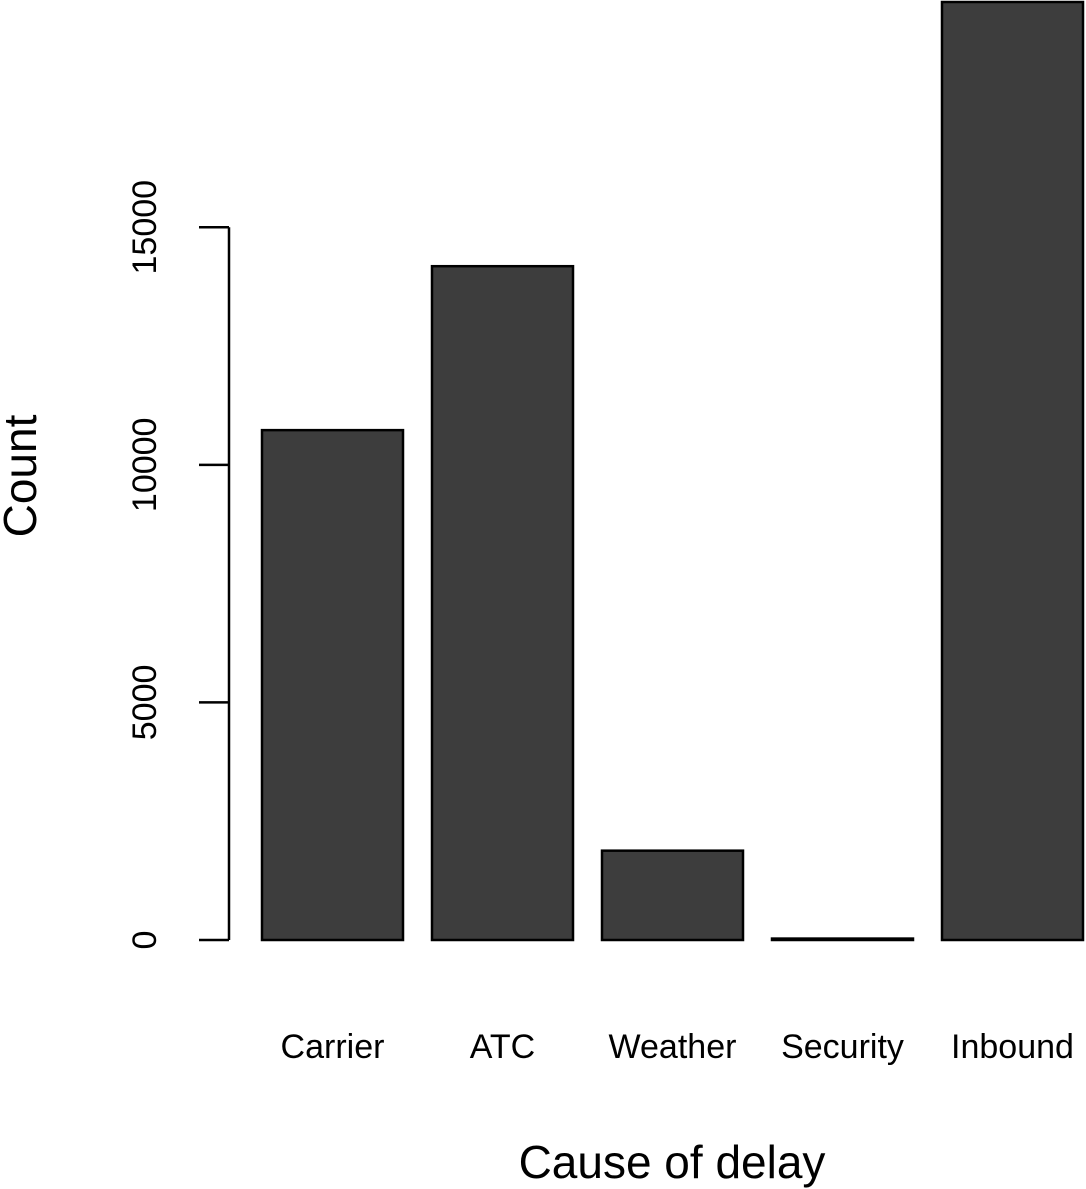 The width and height of the screenshot is (1086, 1189). I want to click on x-tick-label-carrier: Carrier, so click(333, 1047).